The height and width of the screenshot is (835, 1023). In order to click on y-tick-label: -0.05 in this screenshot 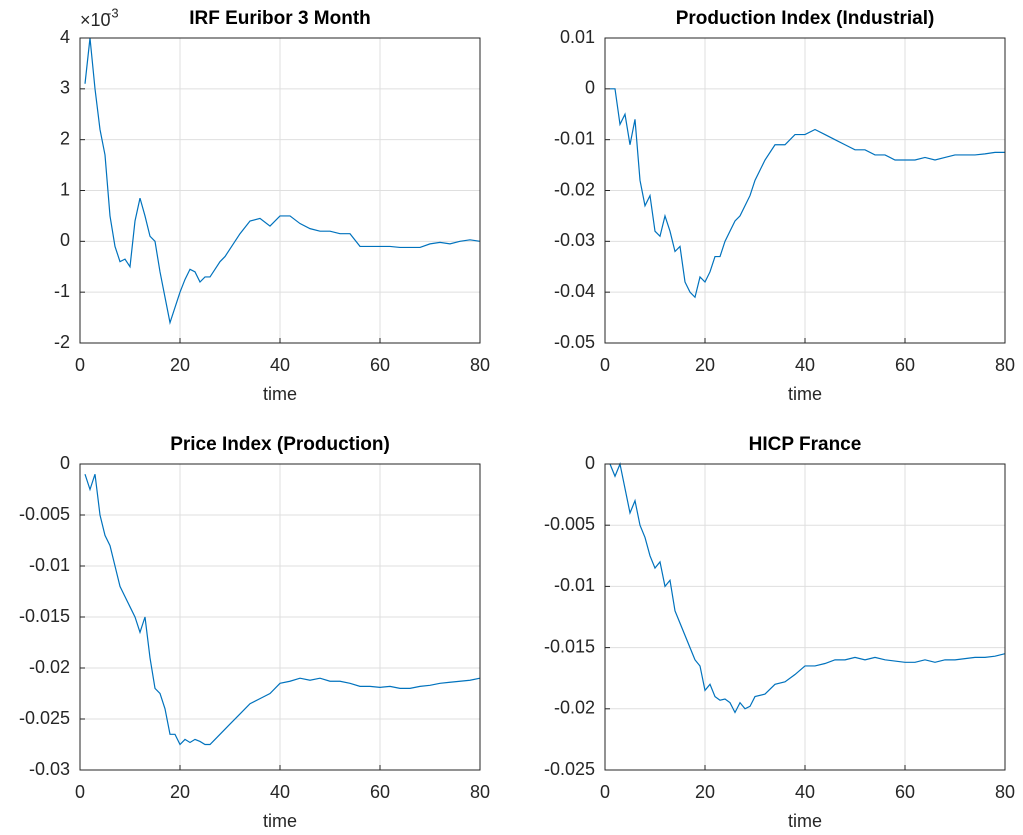, I will do `click(574, 342)`.